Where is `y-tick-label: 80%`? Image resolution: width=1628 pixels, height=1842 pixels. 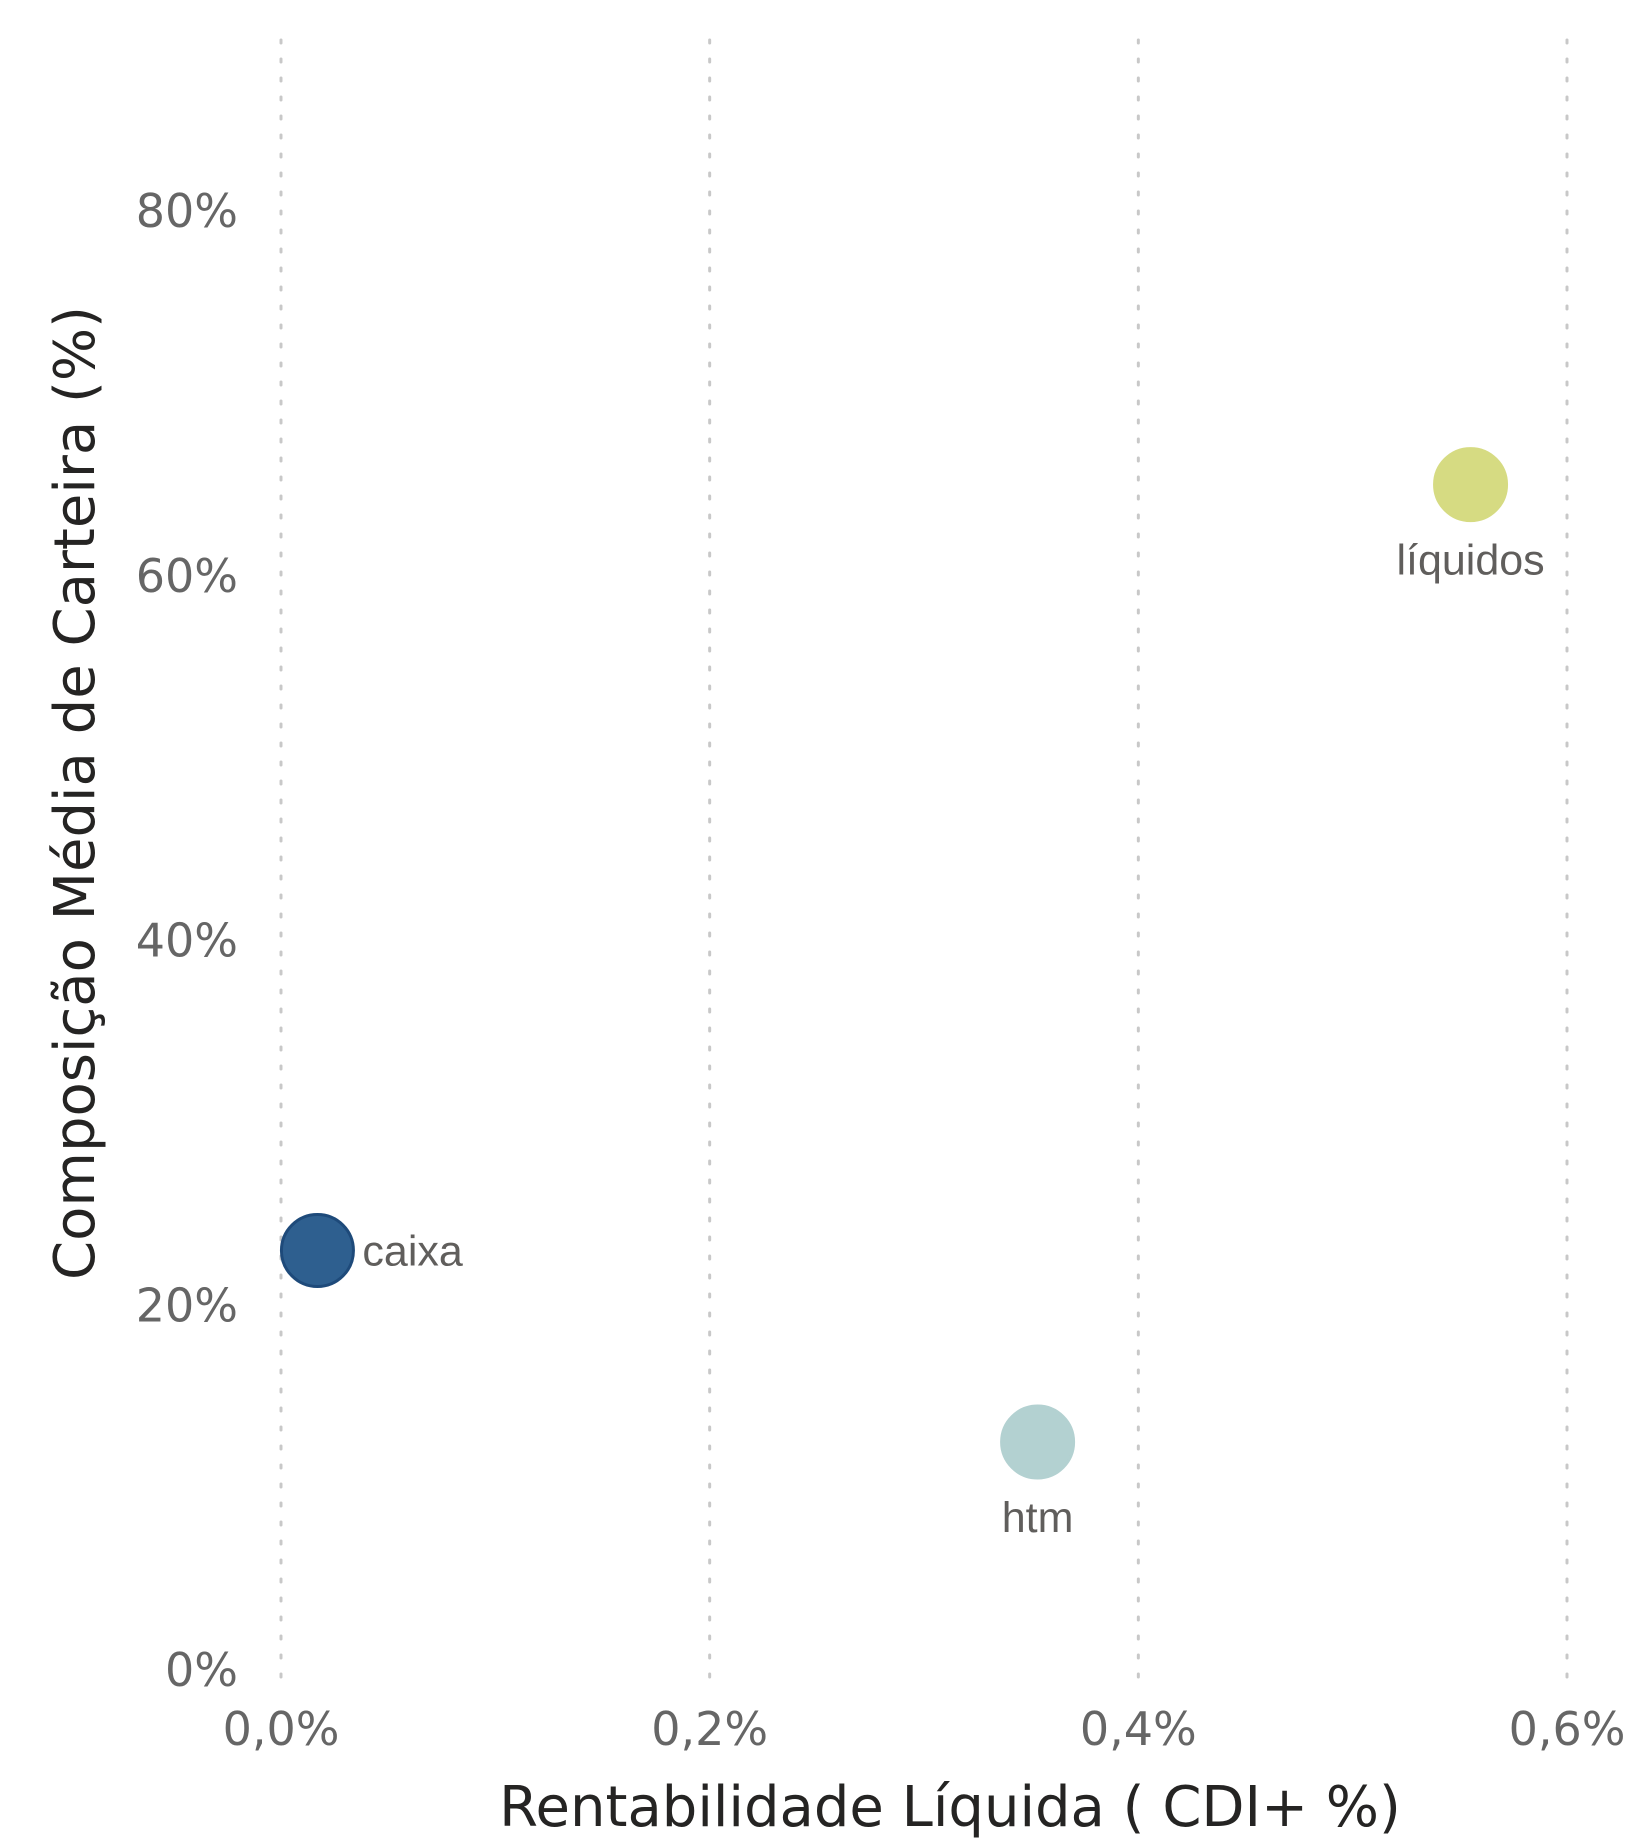 y-tick-label: 80% is located at coordinates (187, 211).